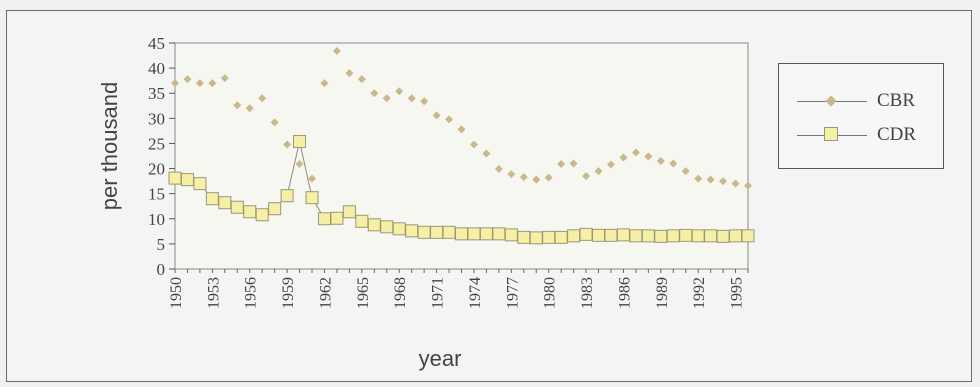  I want to click on x-tick-label: 1971, so click(438, 293).